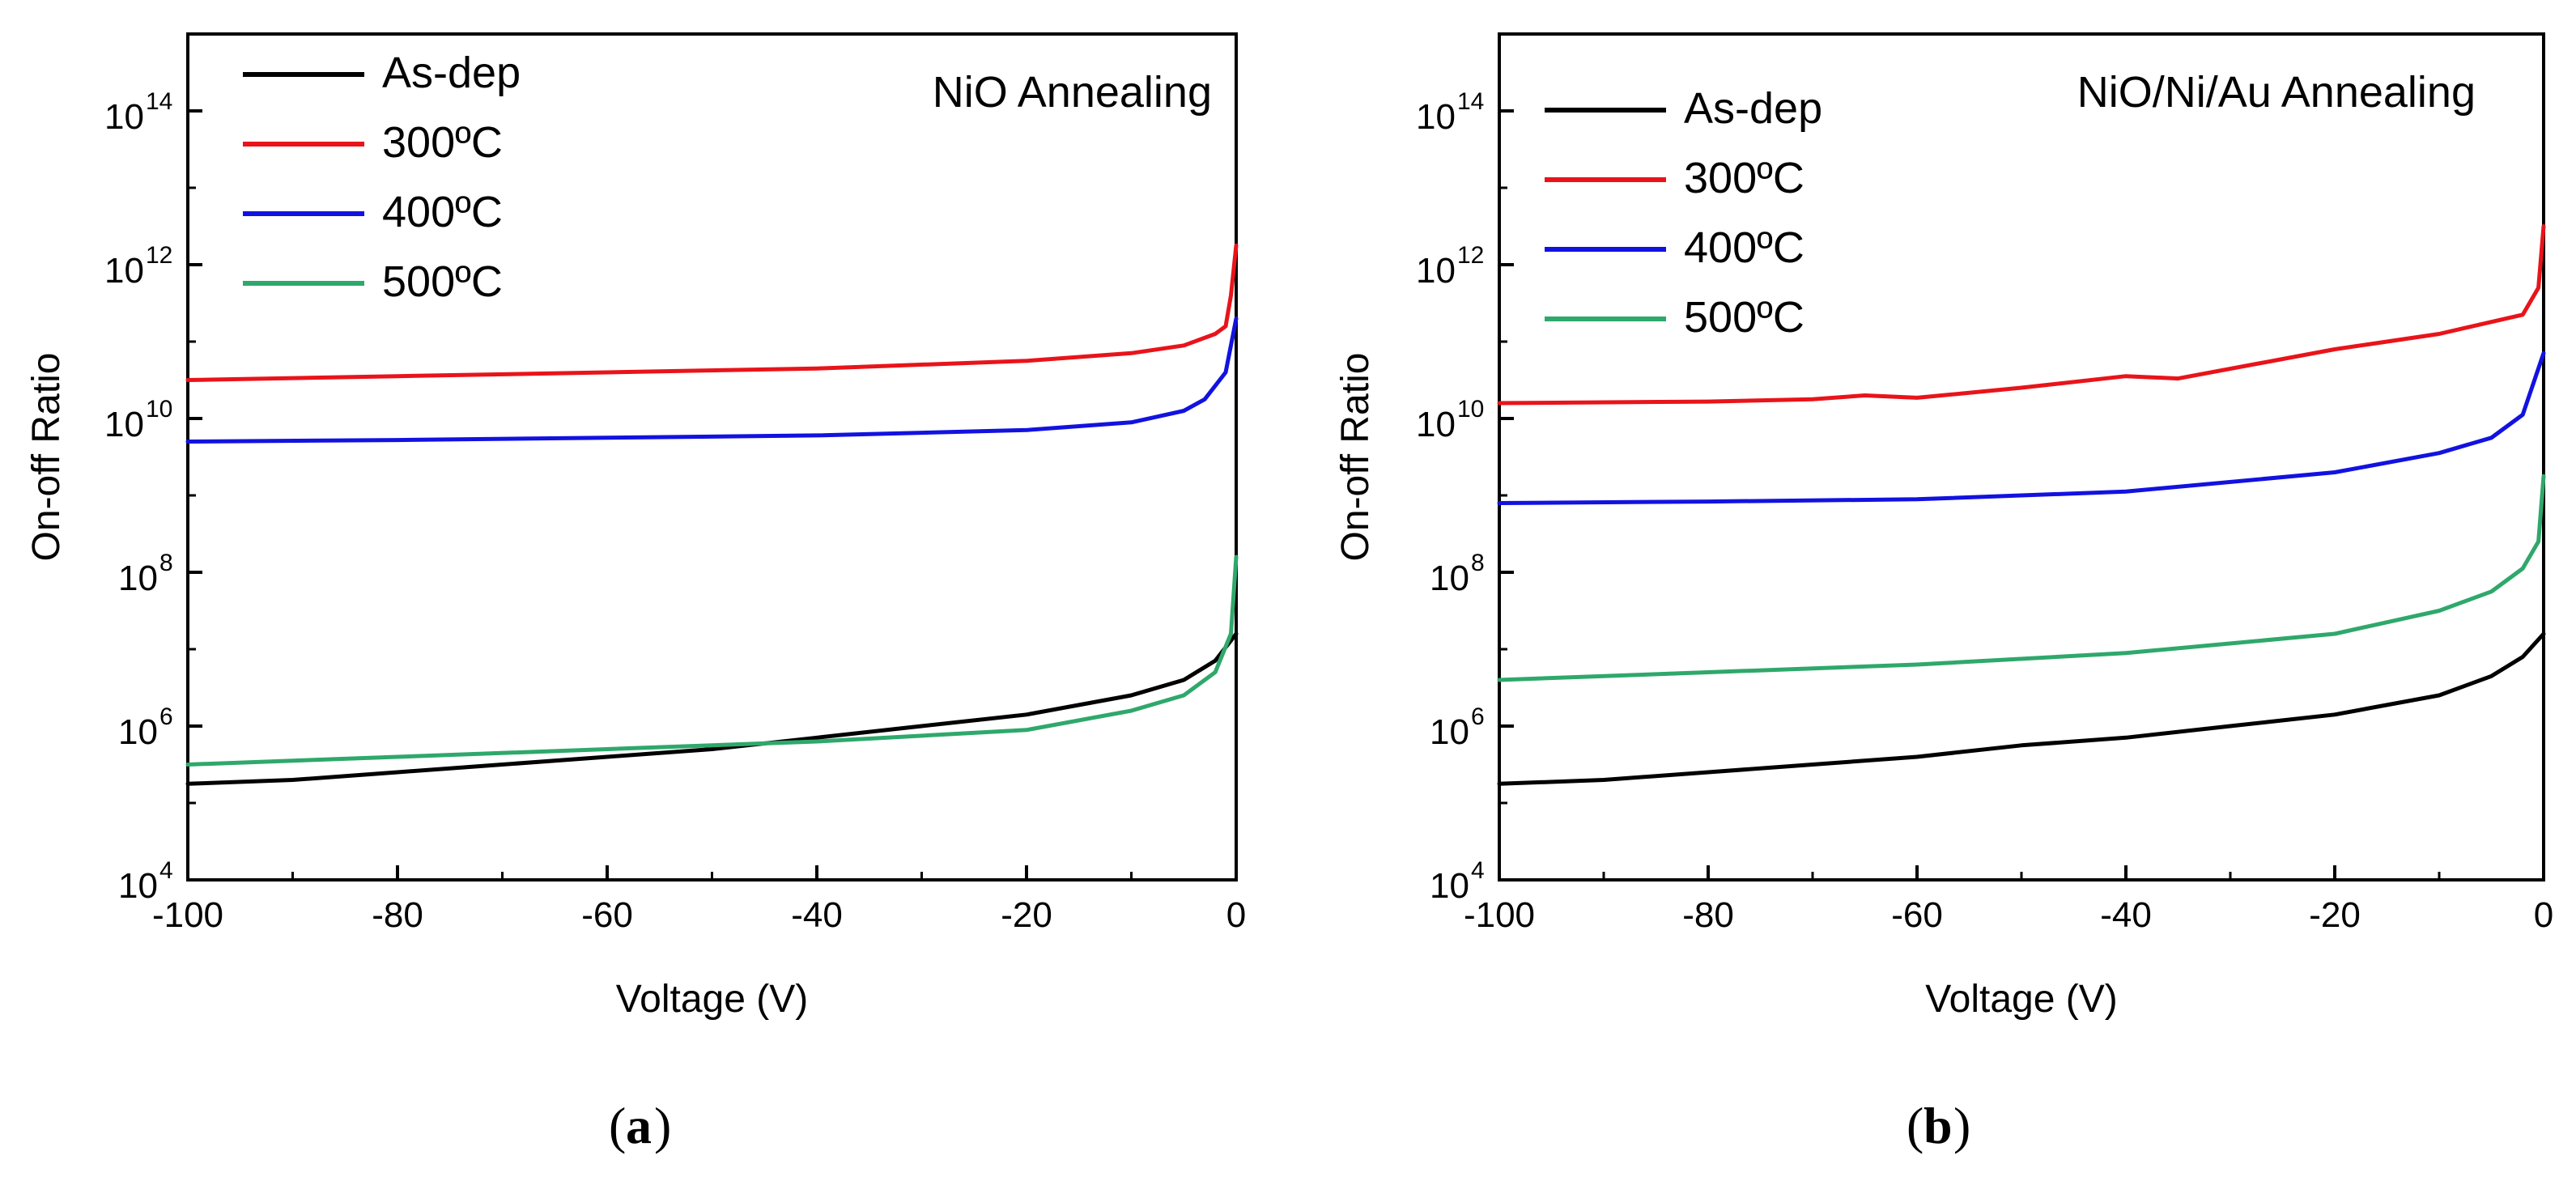  I want to click on panel-b-legend-label: 300ºC, so click(1744, 178).